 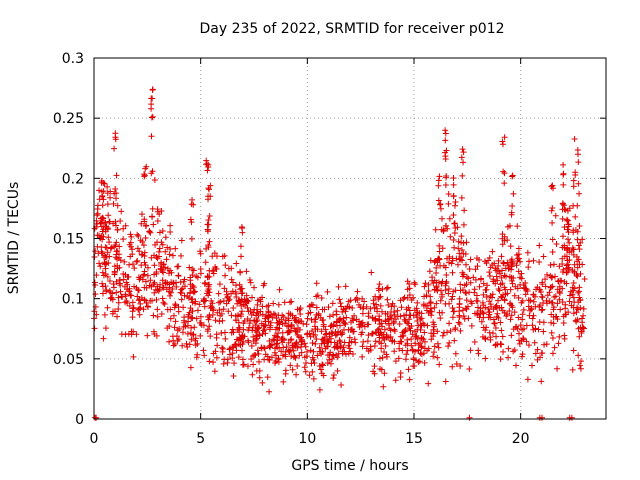 What do you see at coordinates (521, 439) in the screenshot?
I see `x-tick-label: 20` at bounding box center [521, 439].